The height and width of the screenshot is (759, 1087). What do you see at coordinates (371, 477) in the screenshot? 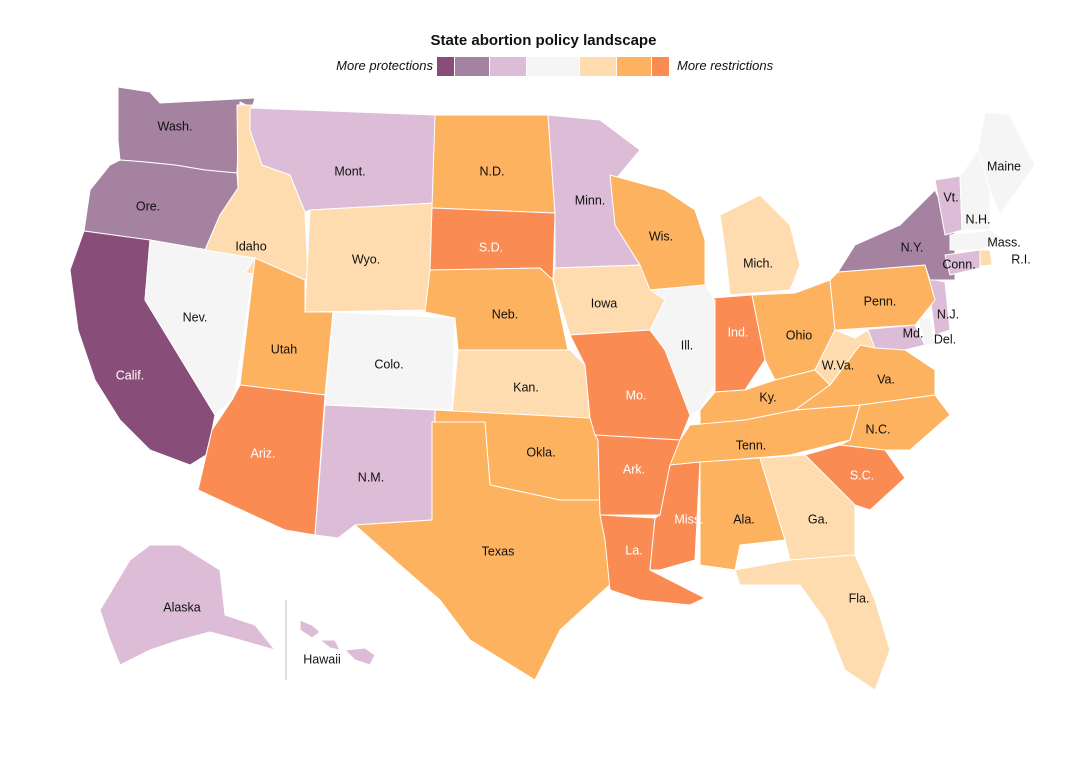
I see `state-label-n-m: N.M.` at bounding box center [371, 477].